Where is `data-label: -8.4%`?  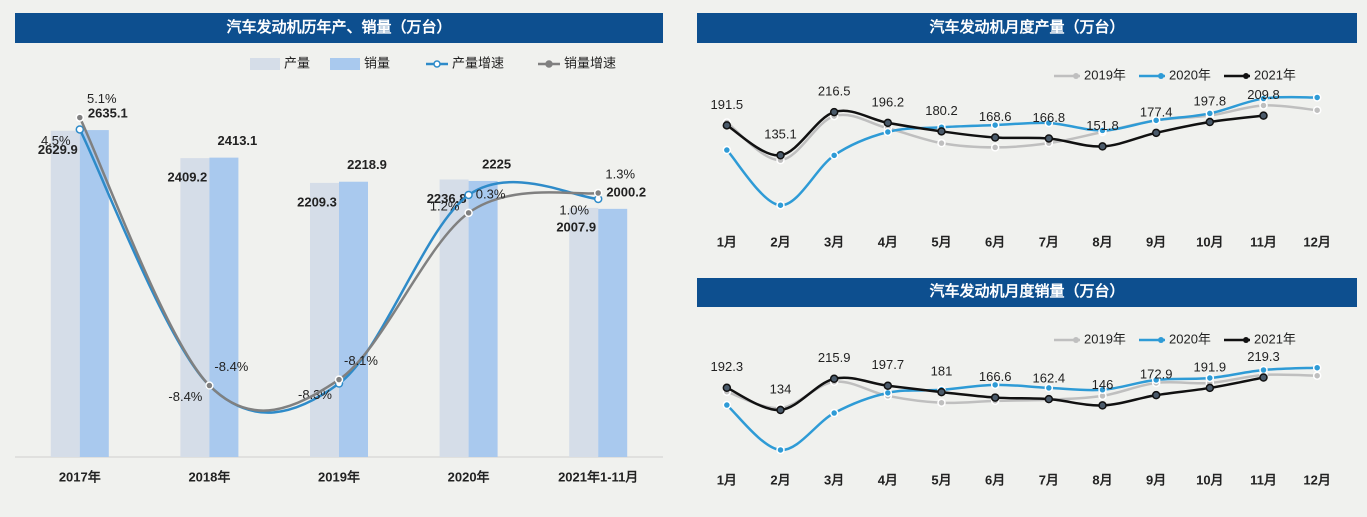
data-label: -8.4% is located at coordinates (185, 396).